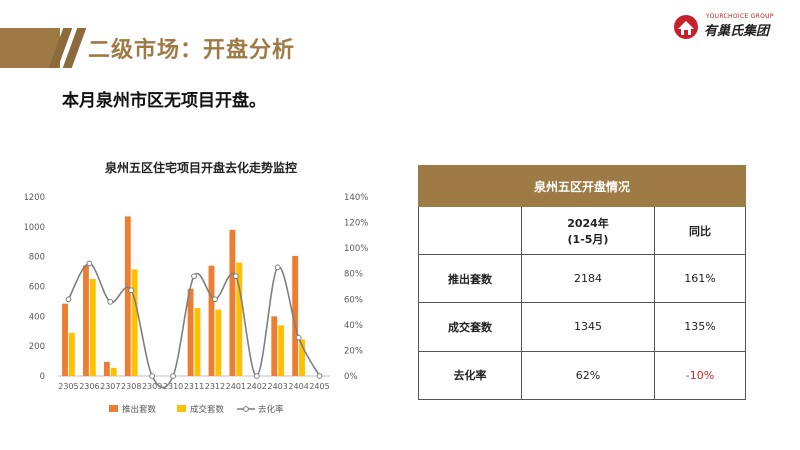 Image resolution: width=800 pixels, height=450 pixels. Describe the element at coordinates (207, 409) in the screenshot. I see `legend-label: 成交套数` at that location.